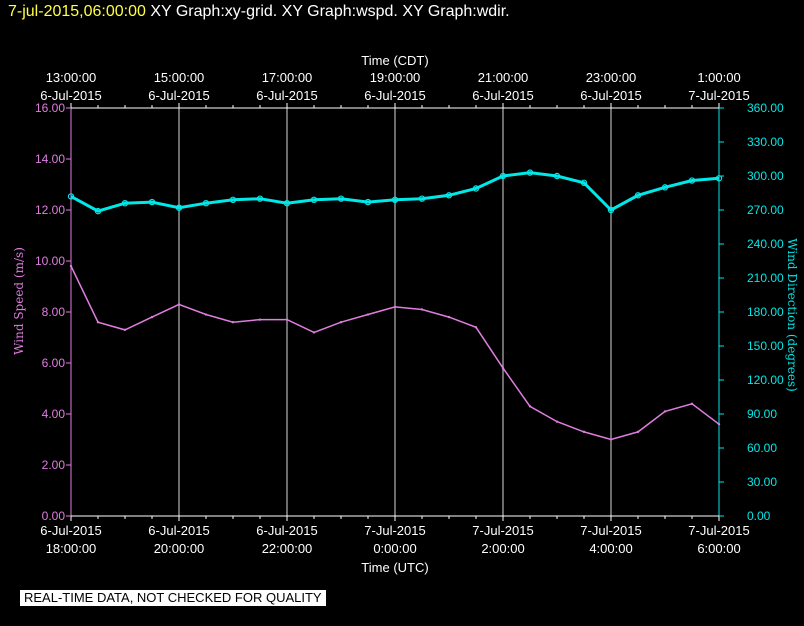 This screenshot has width=804, height=626. I want to click on right-tick-label: 240.00, so click(765, 244).